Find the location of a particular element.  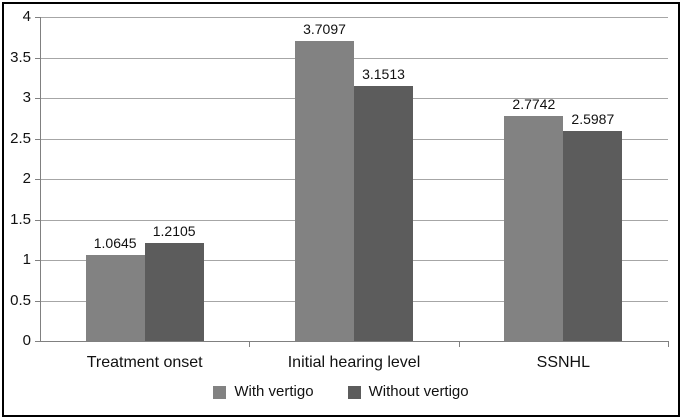

legend-swatch-with-vertigo is located at coordinates (220, 392).